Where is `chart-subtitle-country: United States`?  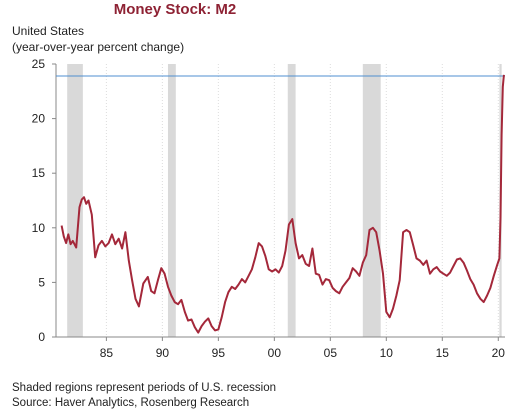
chart-subtitle-country: United States is located at coordinates (48, 31).